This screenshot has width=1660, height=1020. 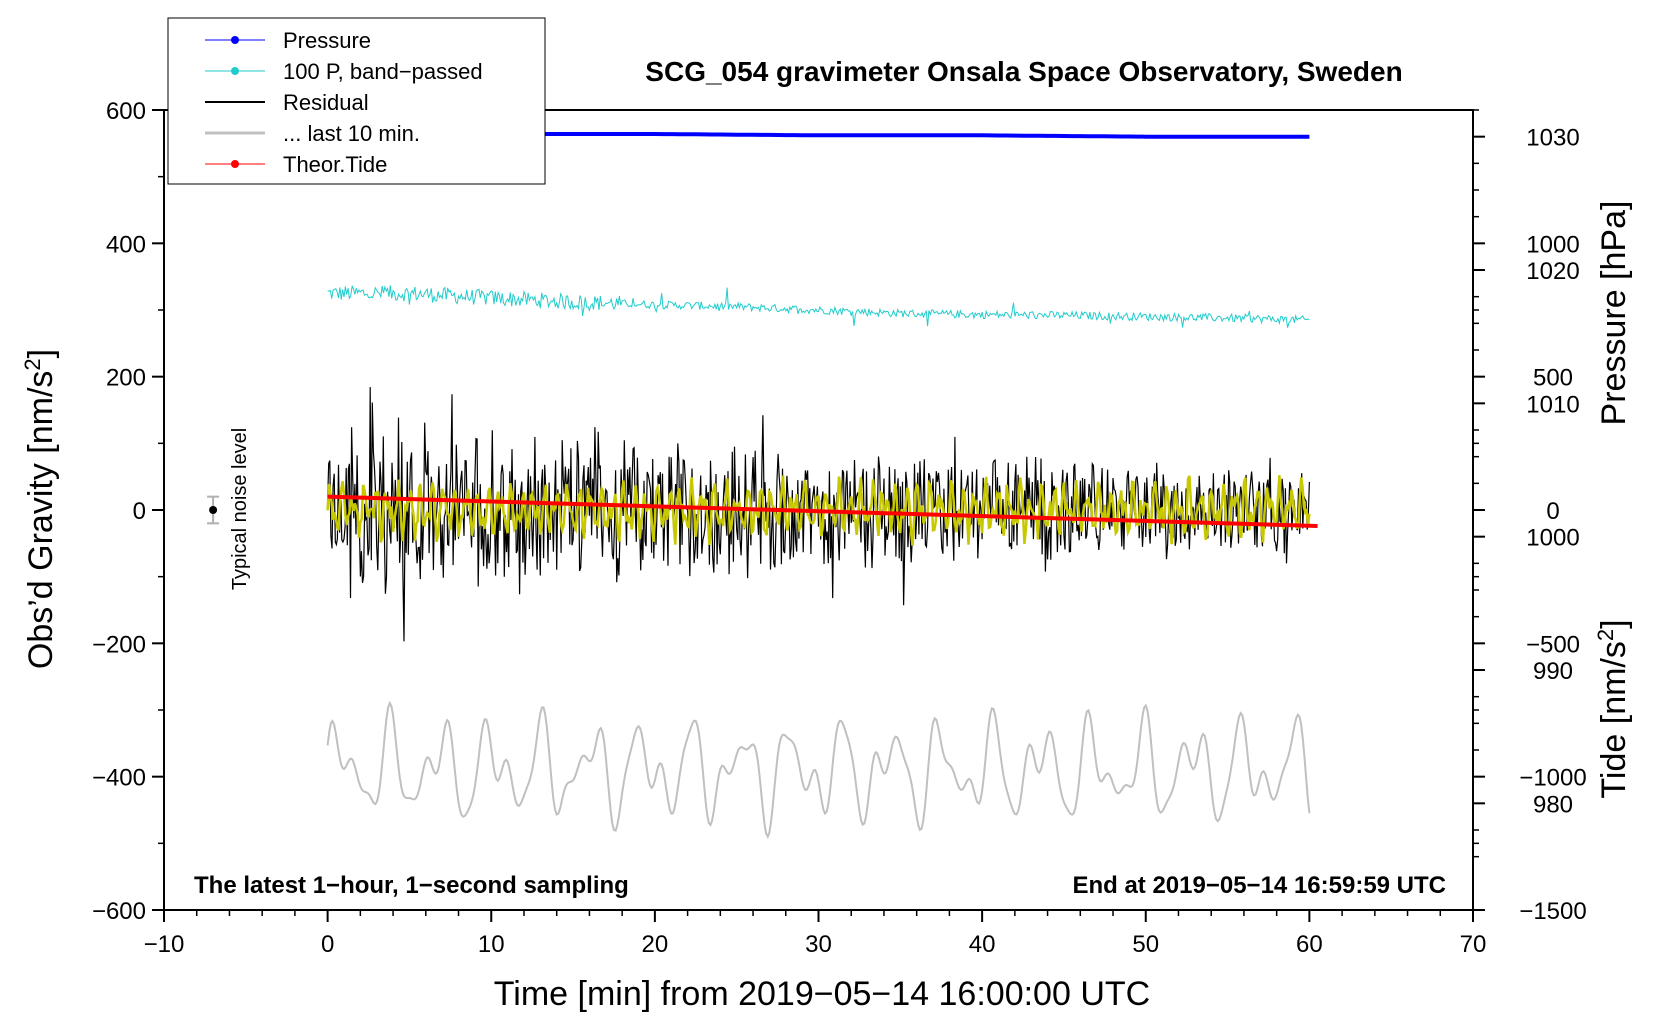 I want to click on x-tick-label: 50, so click(x=1145, y=944).